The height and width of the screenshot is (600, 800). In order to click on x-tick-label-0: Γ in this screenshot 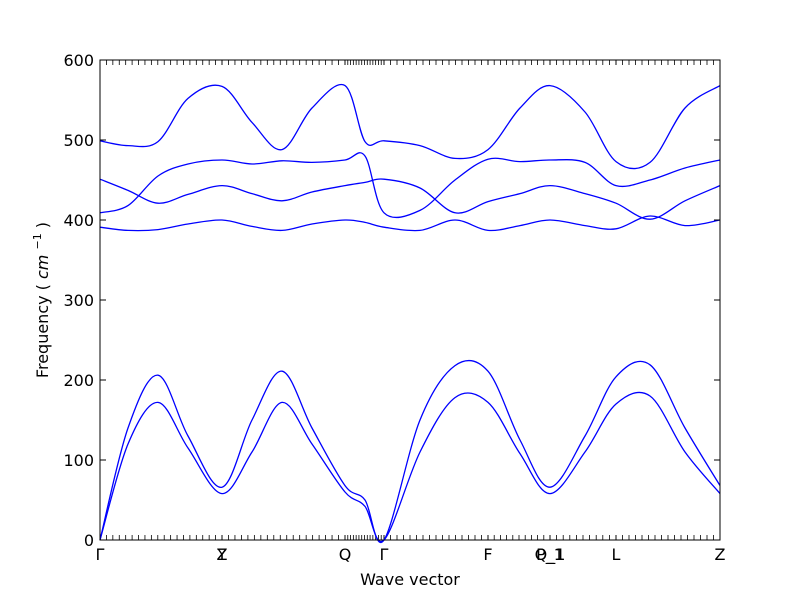, I will do `click(100, 554)`.